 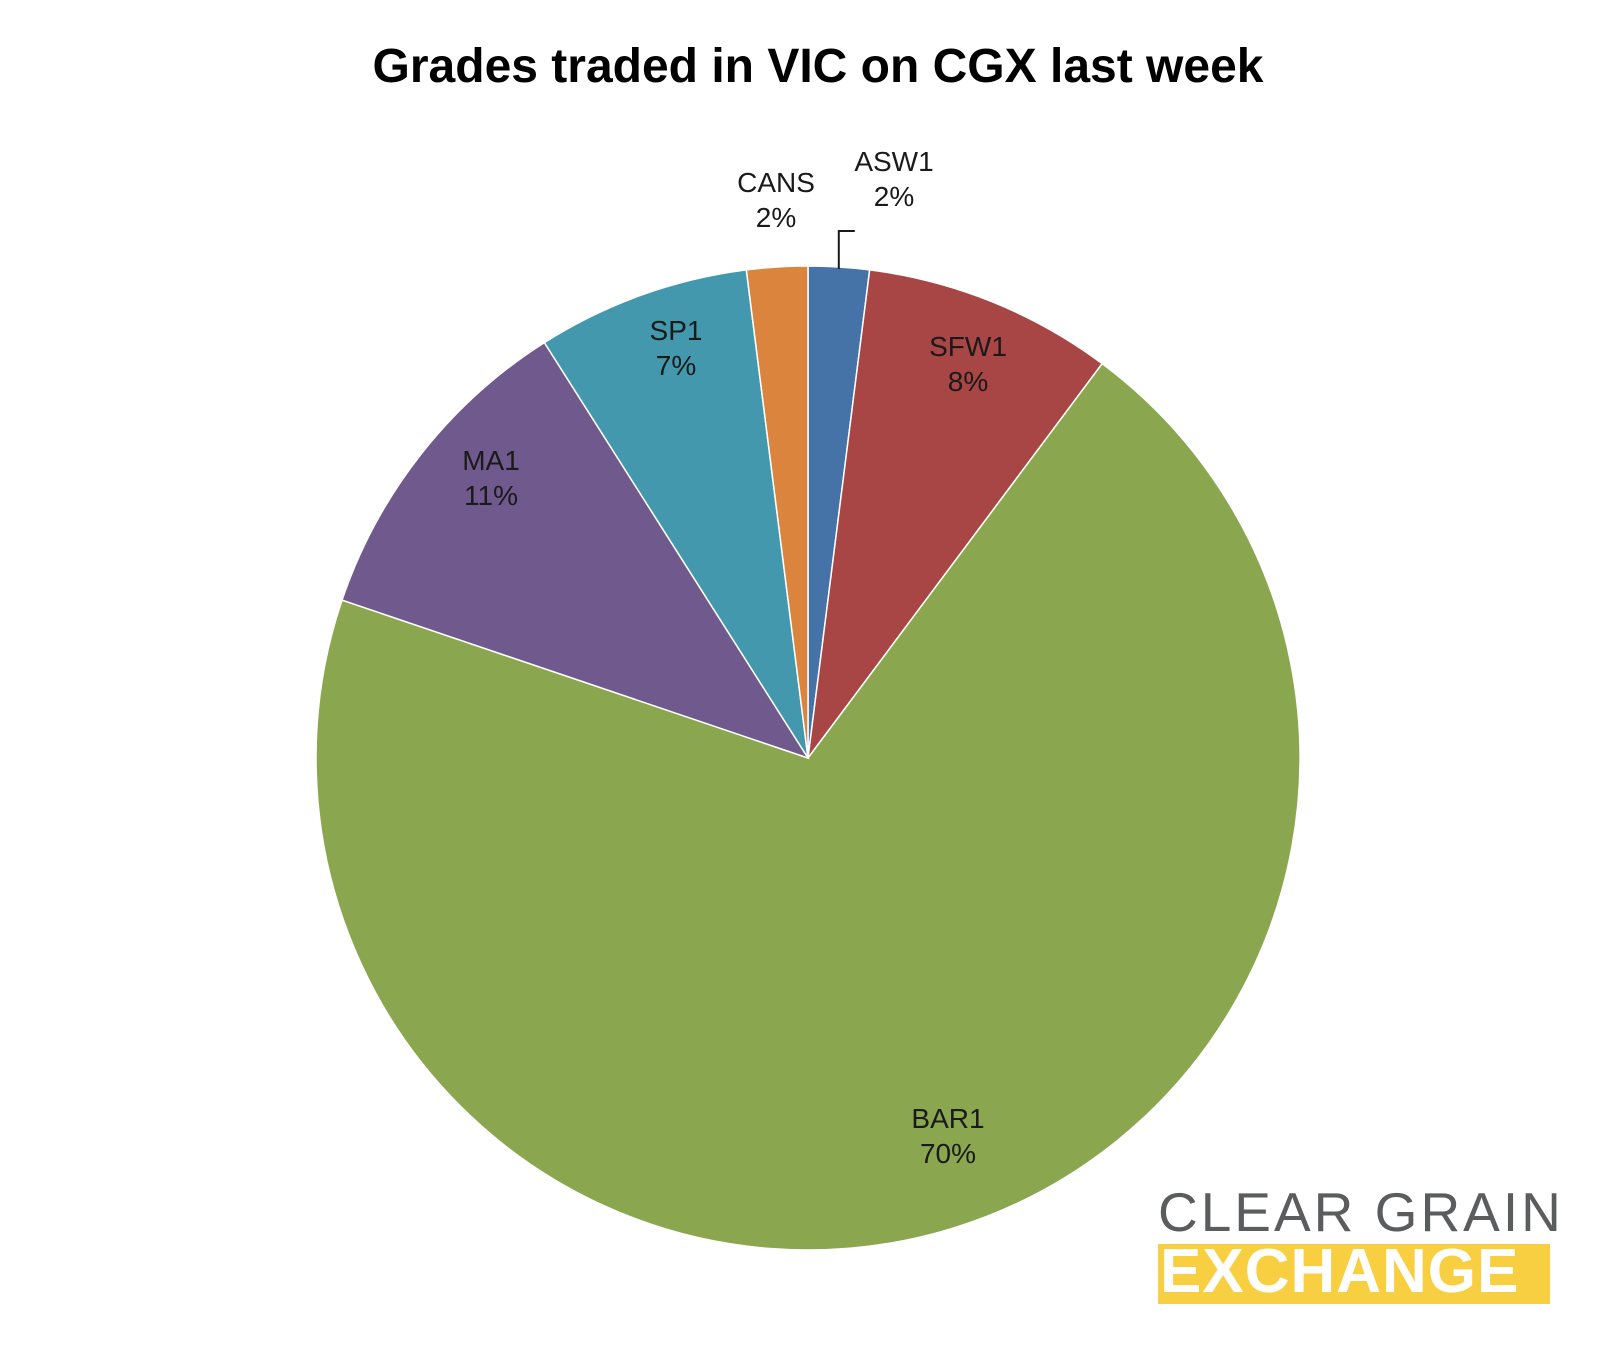 What do you see at coordinates (968, 381) in the screenshot?
I see `slice-percent-sfw1: 8%` at bounding box center [968, 381].